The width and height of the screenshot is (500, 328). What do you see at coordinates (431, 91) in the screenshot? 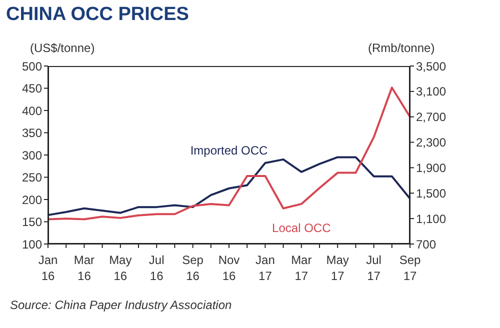
I see `y2-tick-label: 3,100` at bounding box center [431, 91].